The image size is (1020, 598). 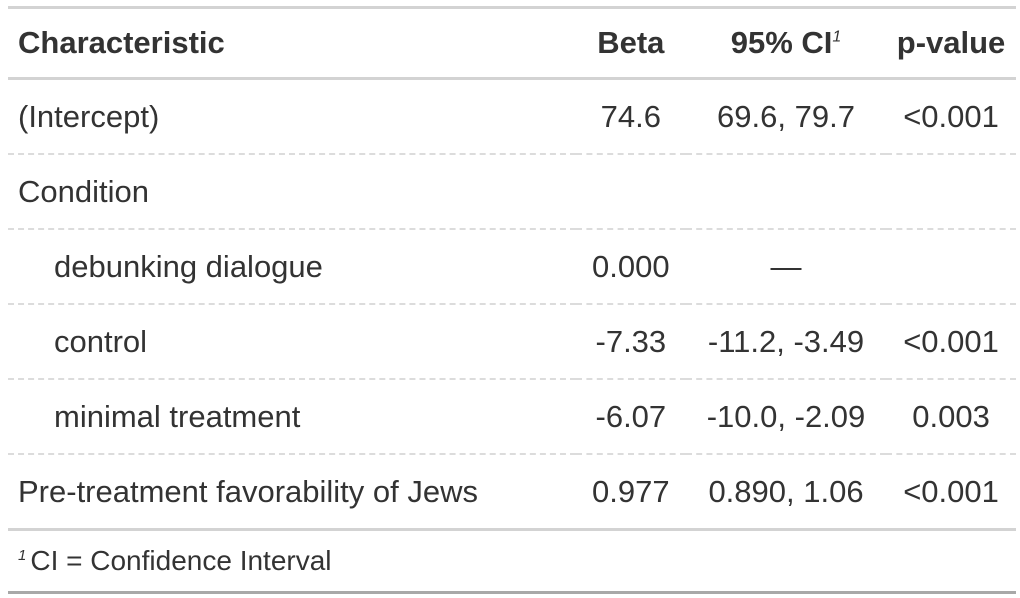 I want to click on table-footer: 1 CI = Confidence Interval, so click(x=512, y=561).